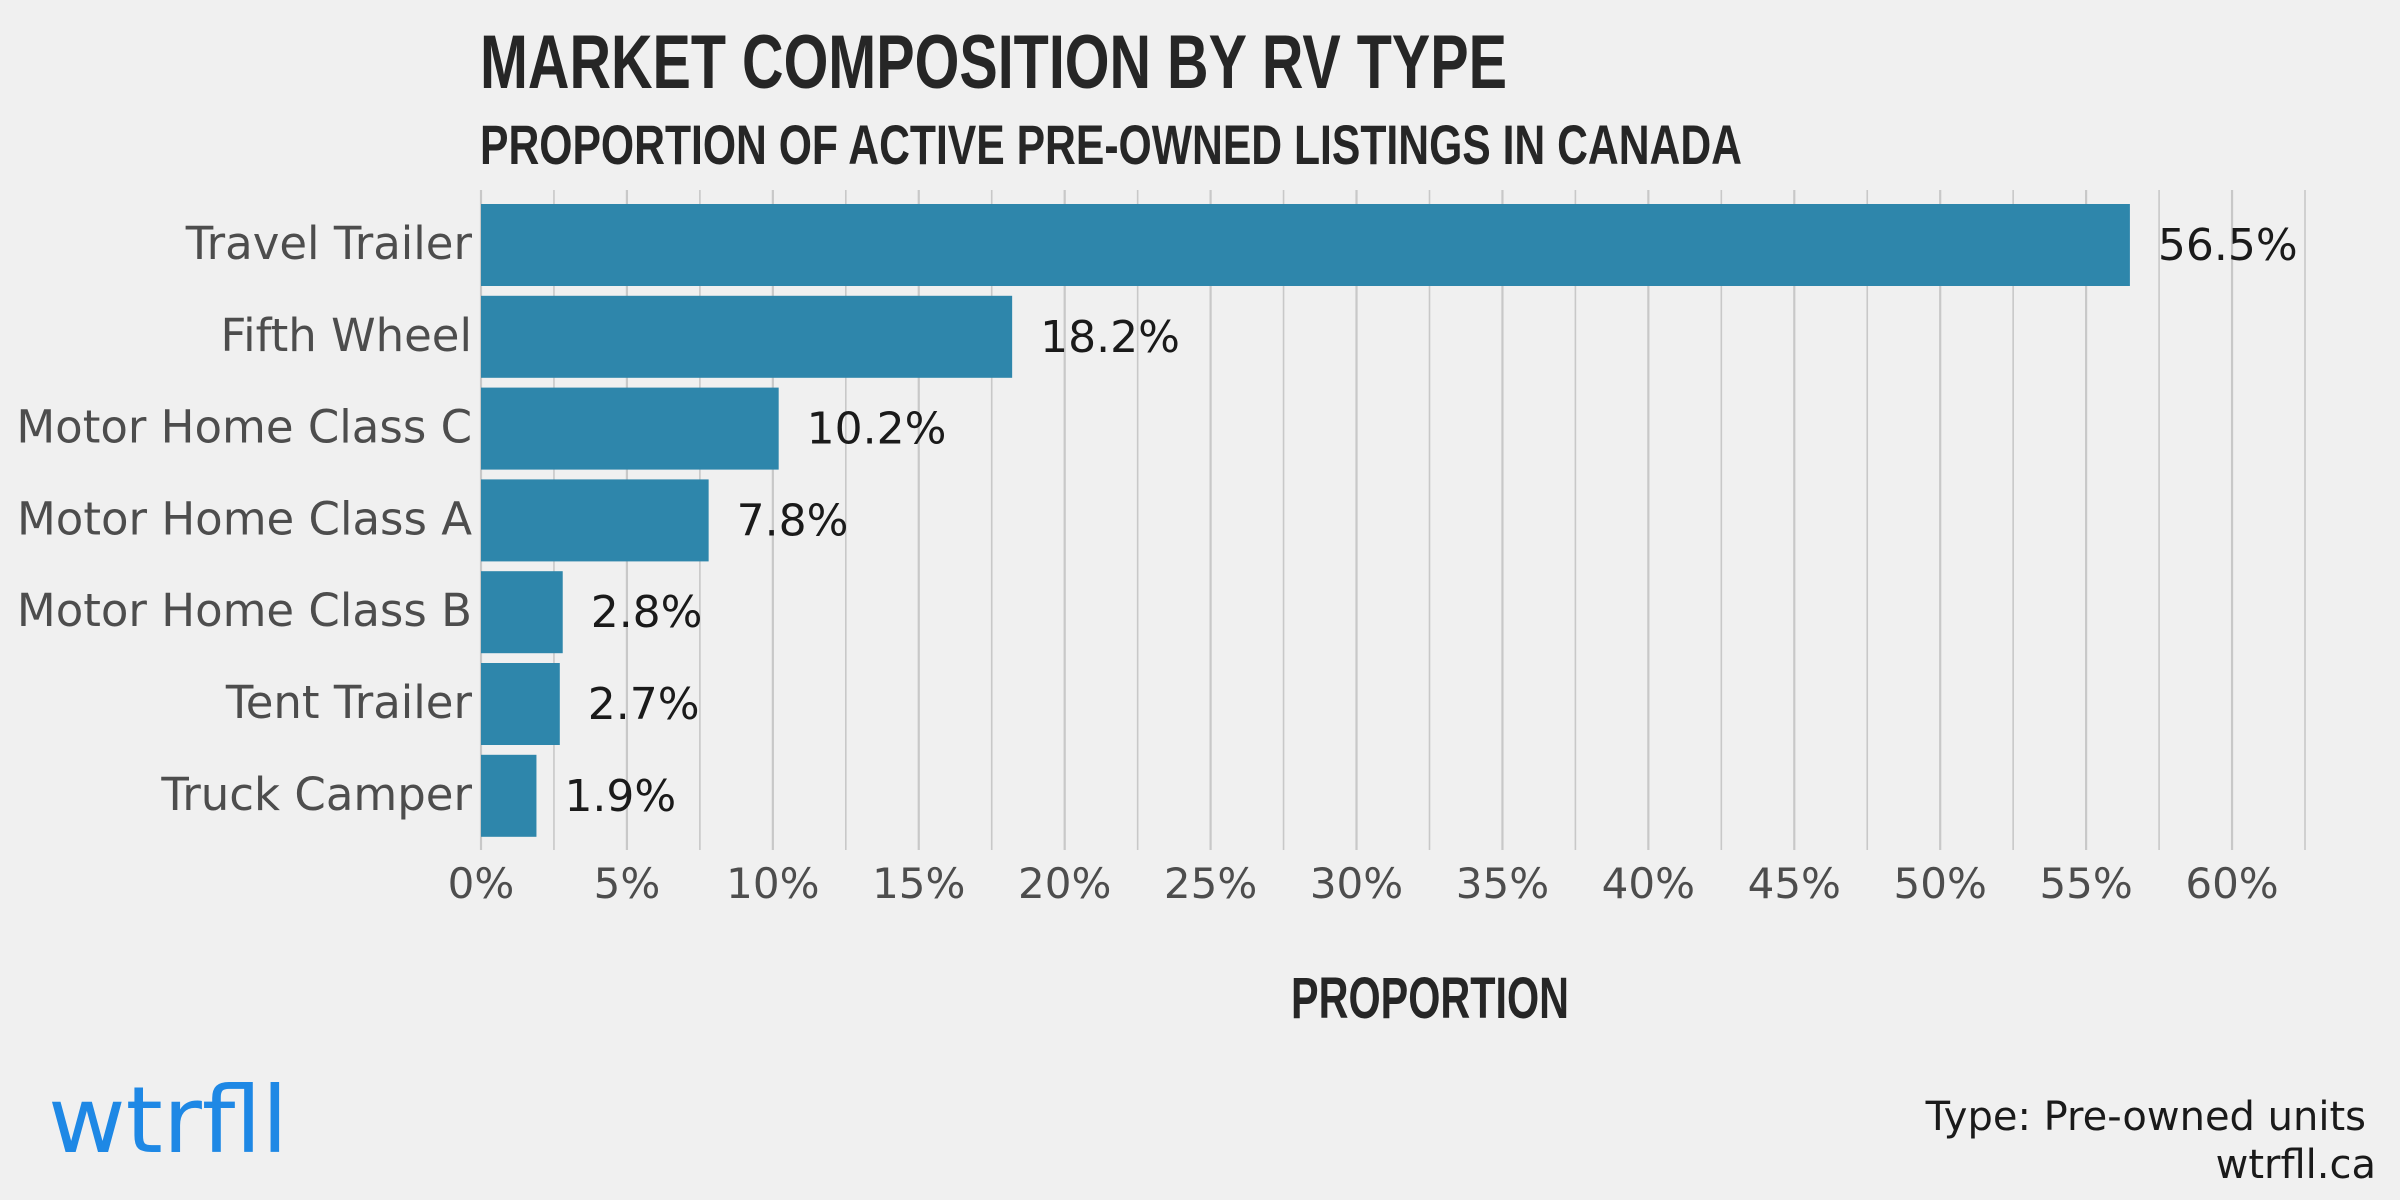 The height and width of the screenshot is (1200, 2400). Describe the element at coordinates (772, 883) in the screenshot. I see `x-tick-label: 10%` at that location.